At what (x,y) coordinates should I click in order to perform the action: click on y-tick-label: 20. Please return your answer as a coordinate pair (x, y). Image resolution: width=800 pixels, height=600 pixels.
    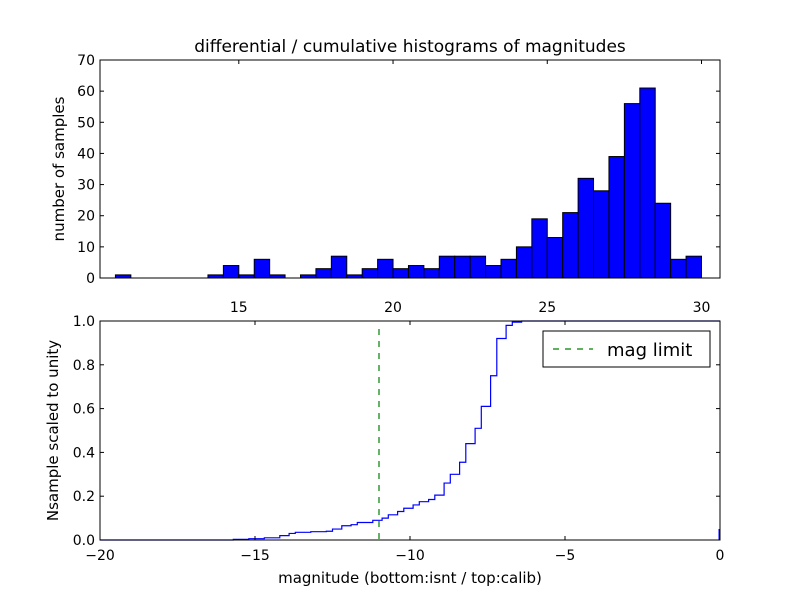
    Looking at the image, I should click on (86, 217).